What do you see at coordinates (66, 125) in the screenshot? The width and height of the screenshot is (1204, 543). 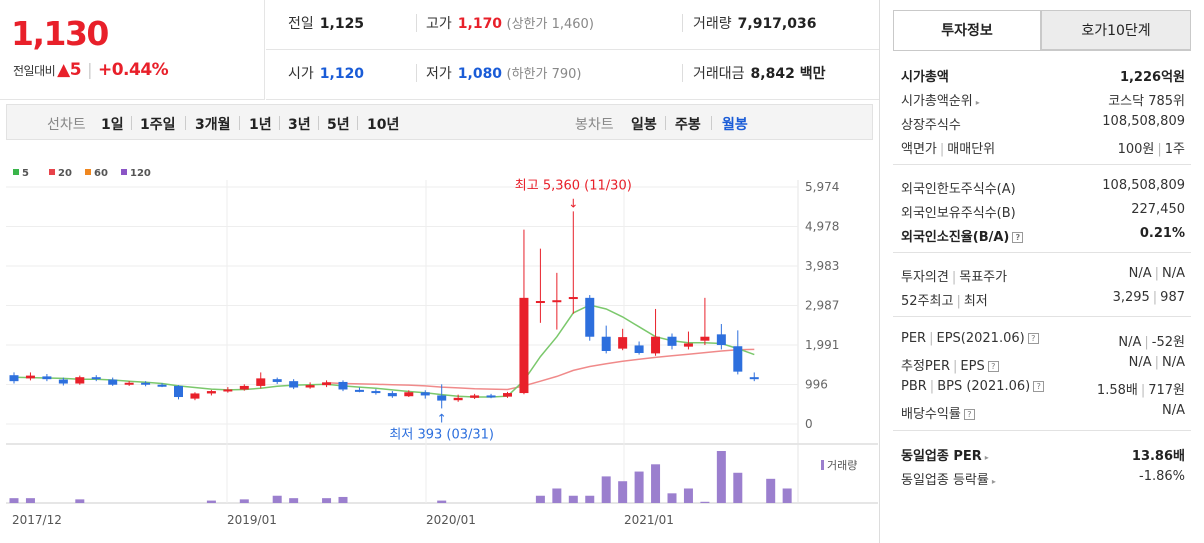 I see `line-chart-label: 선차트` at bounding box center [66, 125].